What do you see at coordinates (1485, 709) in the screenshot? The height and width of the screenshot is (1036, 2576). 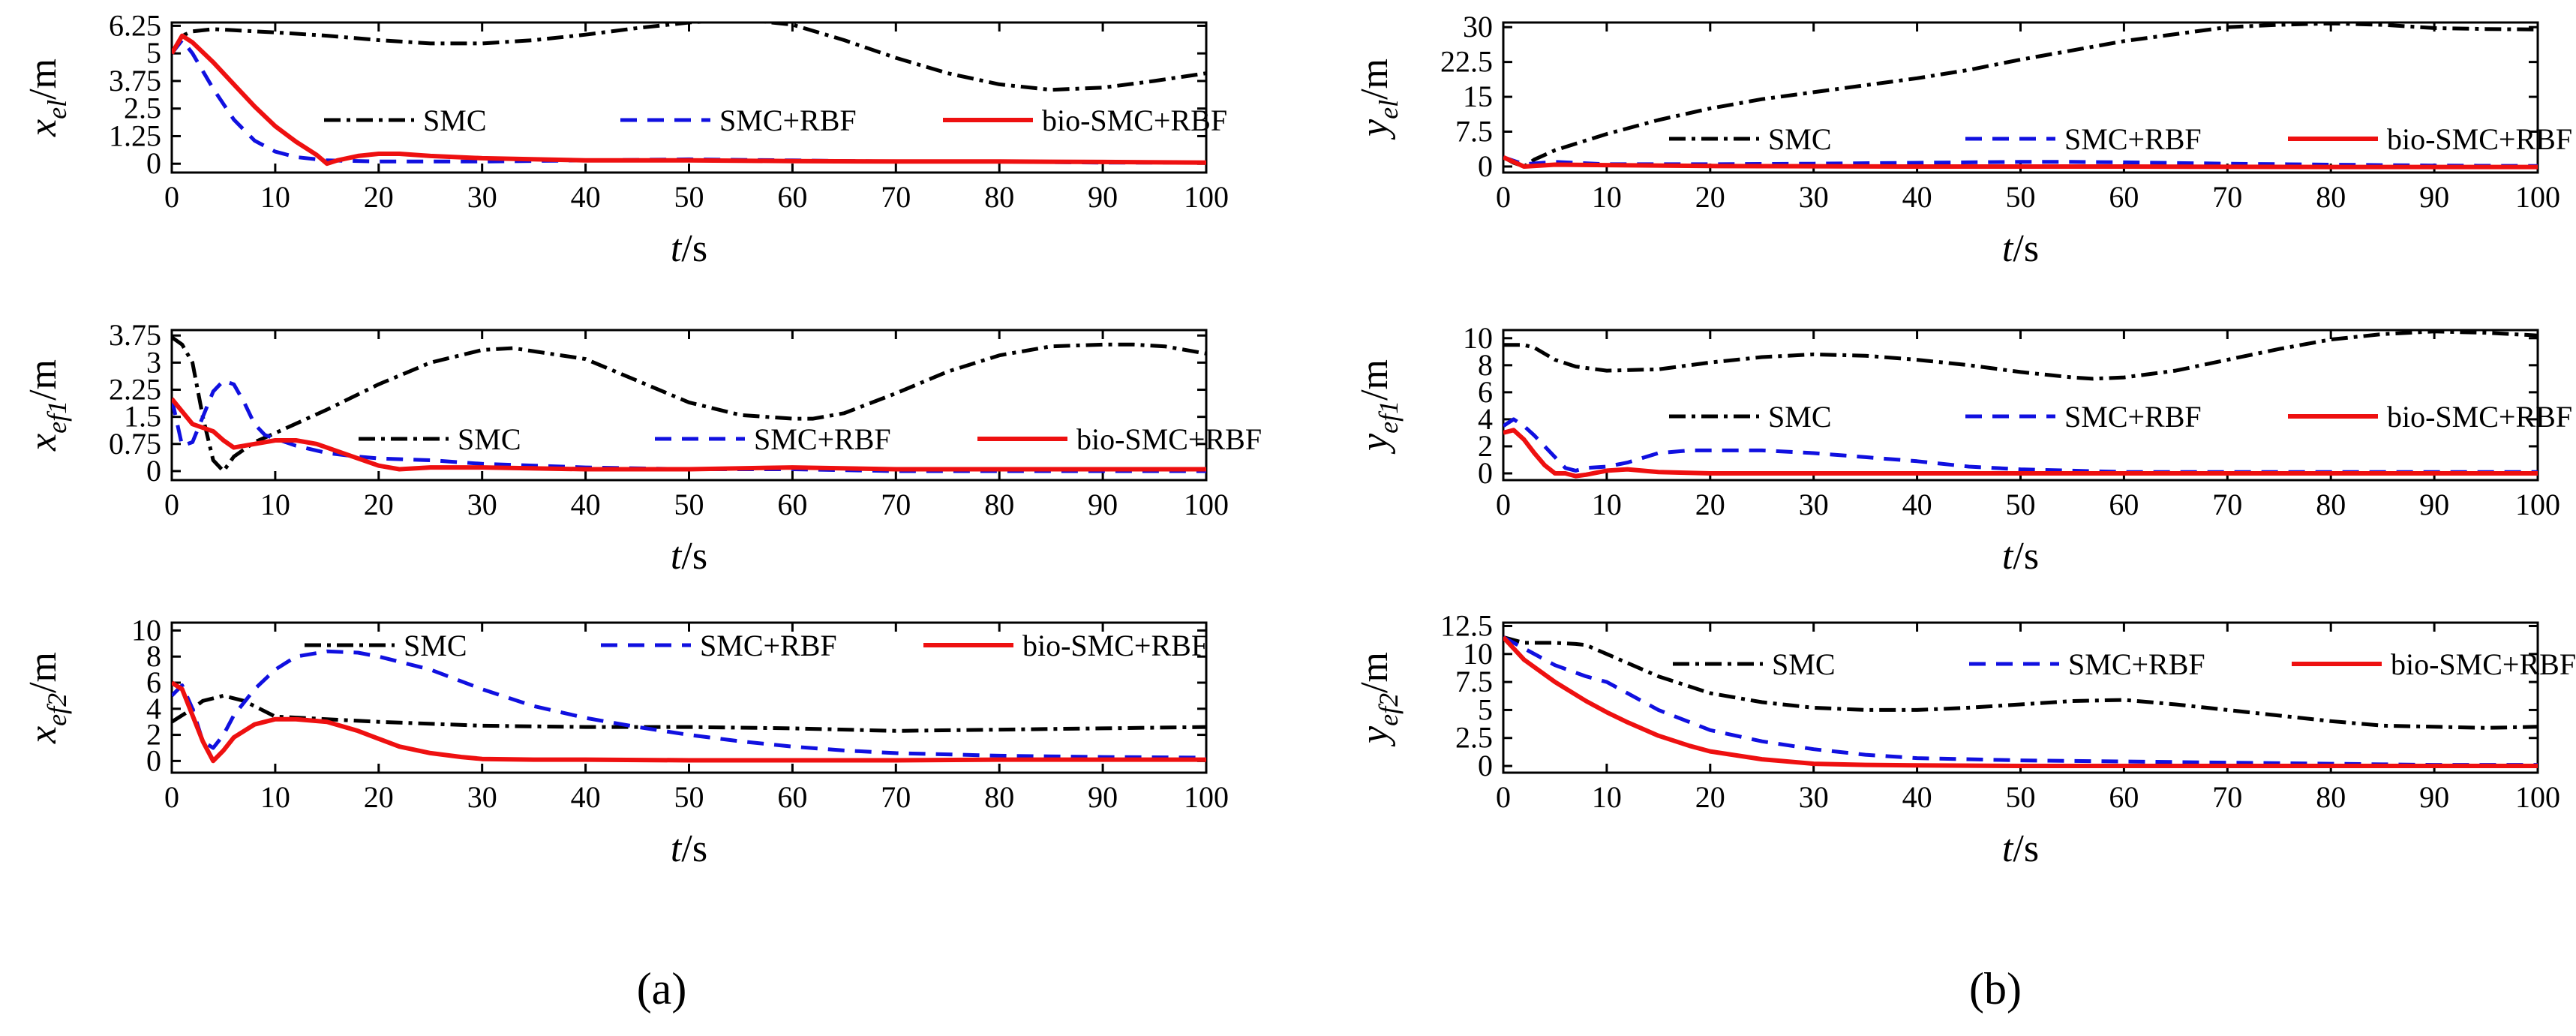 I see `y-tick-label: 5` at bounding box center [1485, 709].